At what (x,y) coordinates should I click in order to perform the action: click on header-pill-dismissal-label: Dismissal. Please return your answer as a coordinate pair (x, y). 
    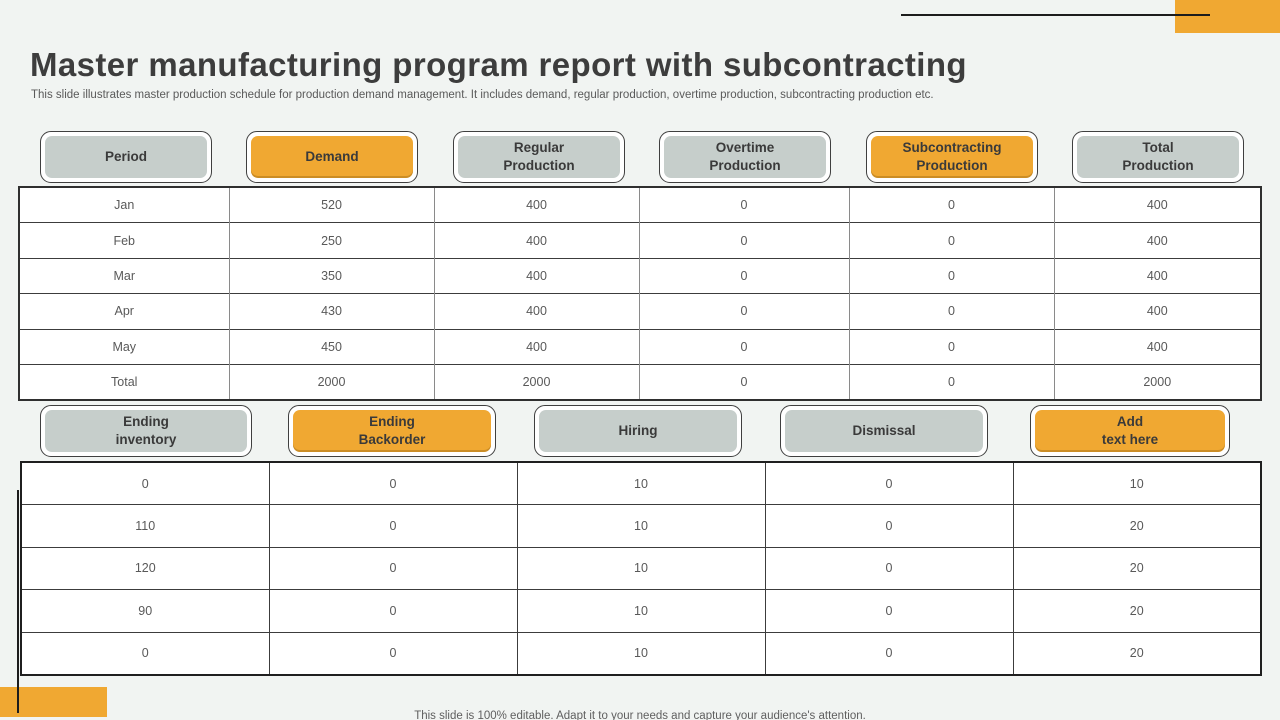
    Looking at the image, I should click on (884, 431).